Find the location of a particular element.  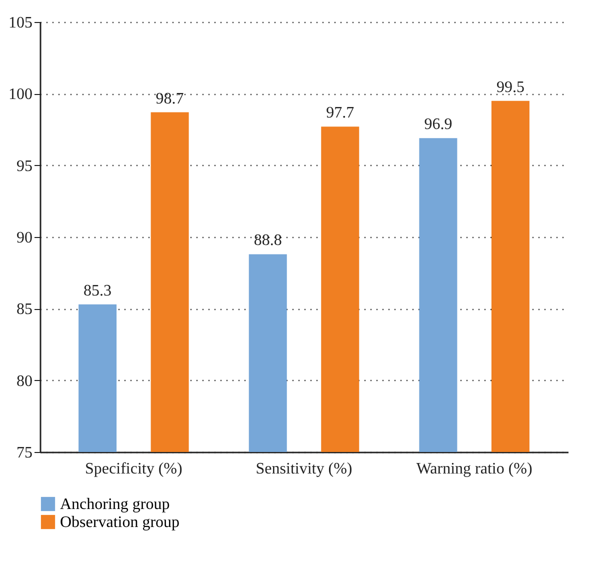

y-tick-label: 100 is located at coordinates (20, 95).